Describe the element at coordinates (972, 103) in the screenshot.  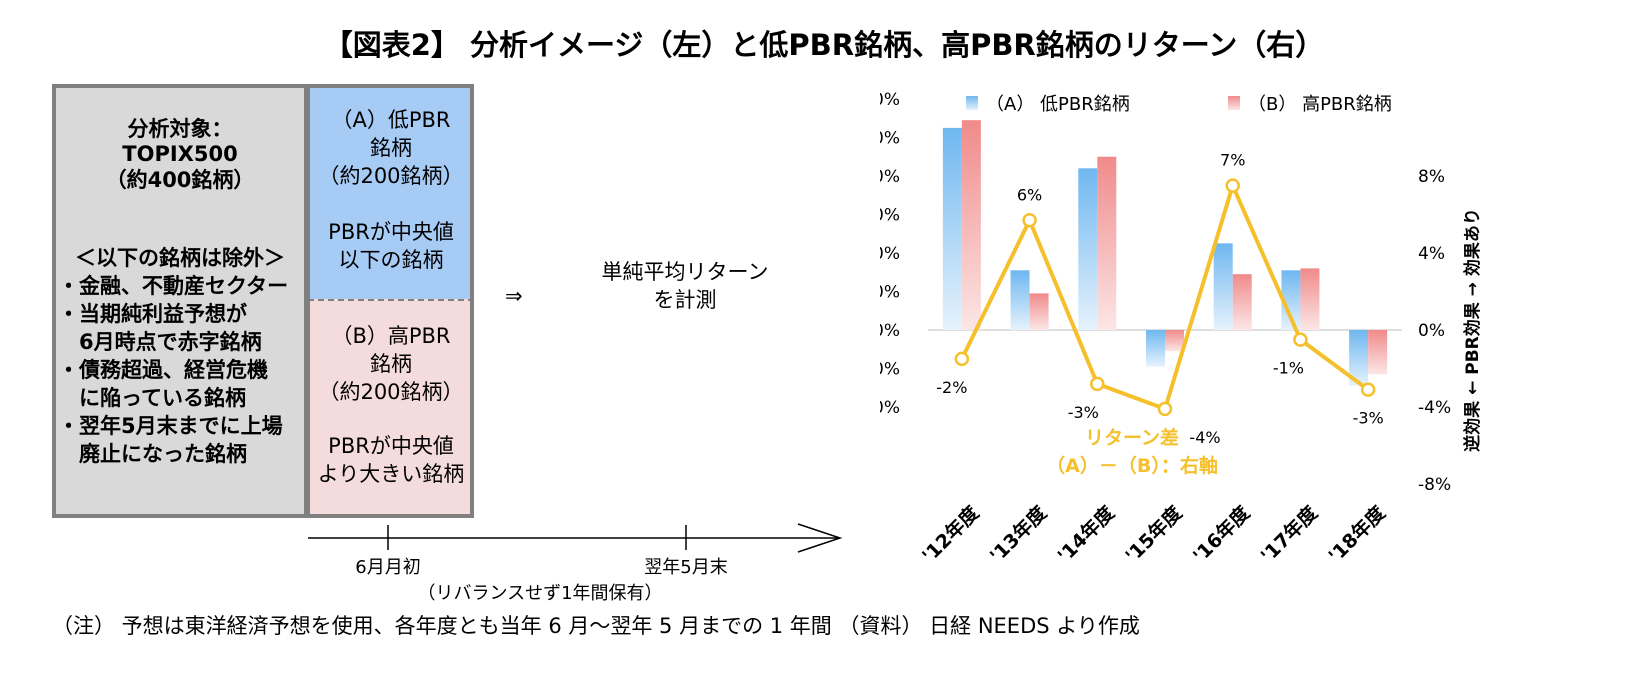
I see `legend-swatch-low-pbr` at that location.